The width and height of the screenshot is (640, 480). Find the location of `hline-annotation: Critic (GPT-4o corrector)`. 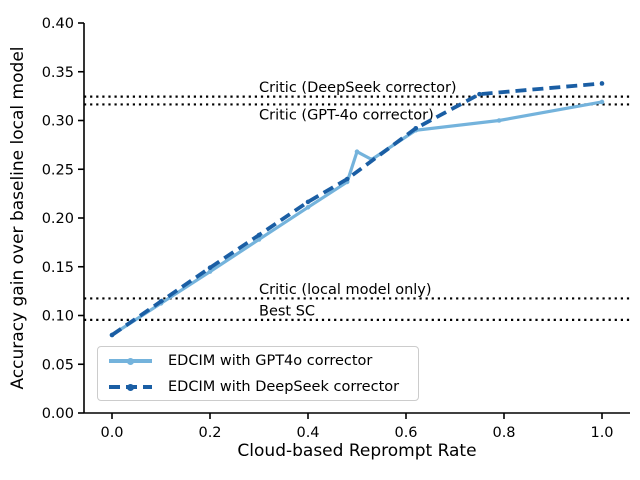

hline-annotation: Critic (GPT-4o corrector) is located at coordinates (346, 115).